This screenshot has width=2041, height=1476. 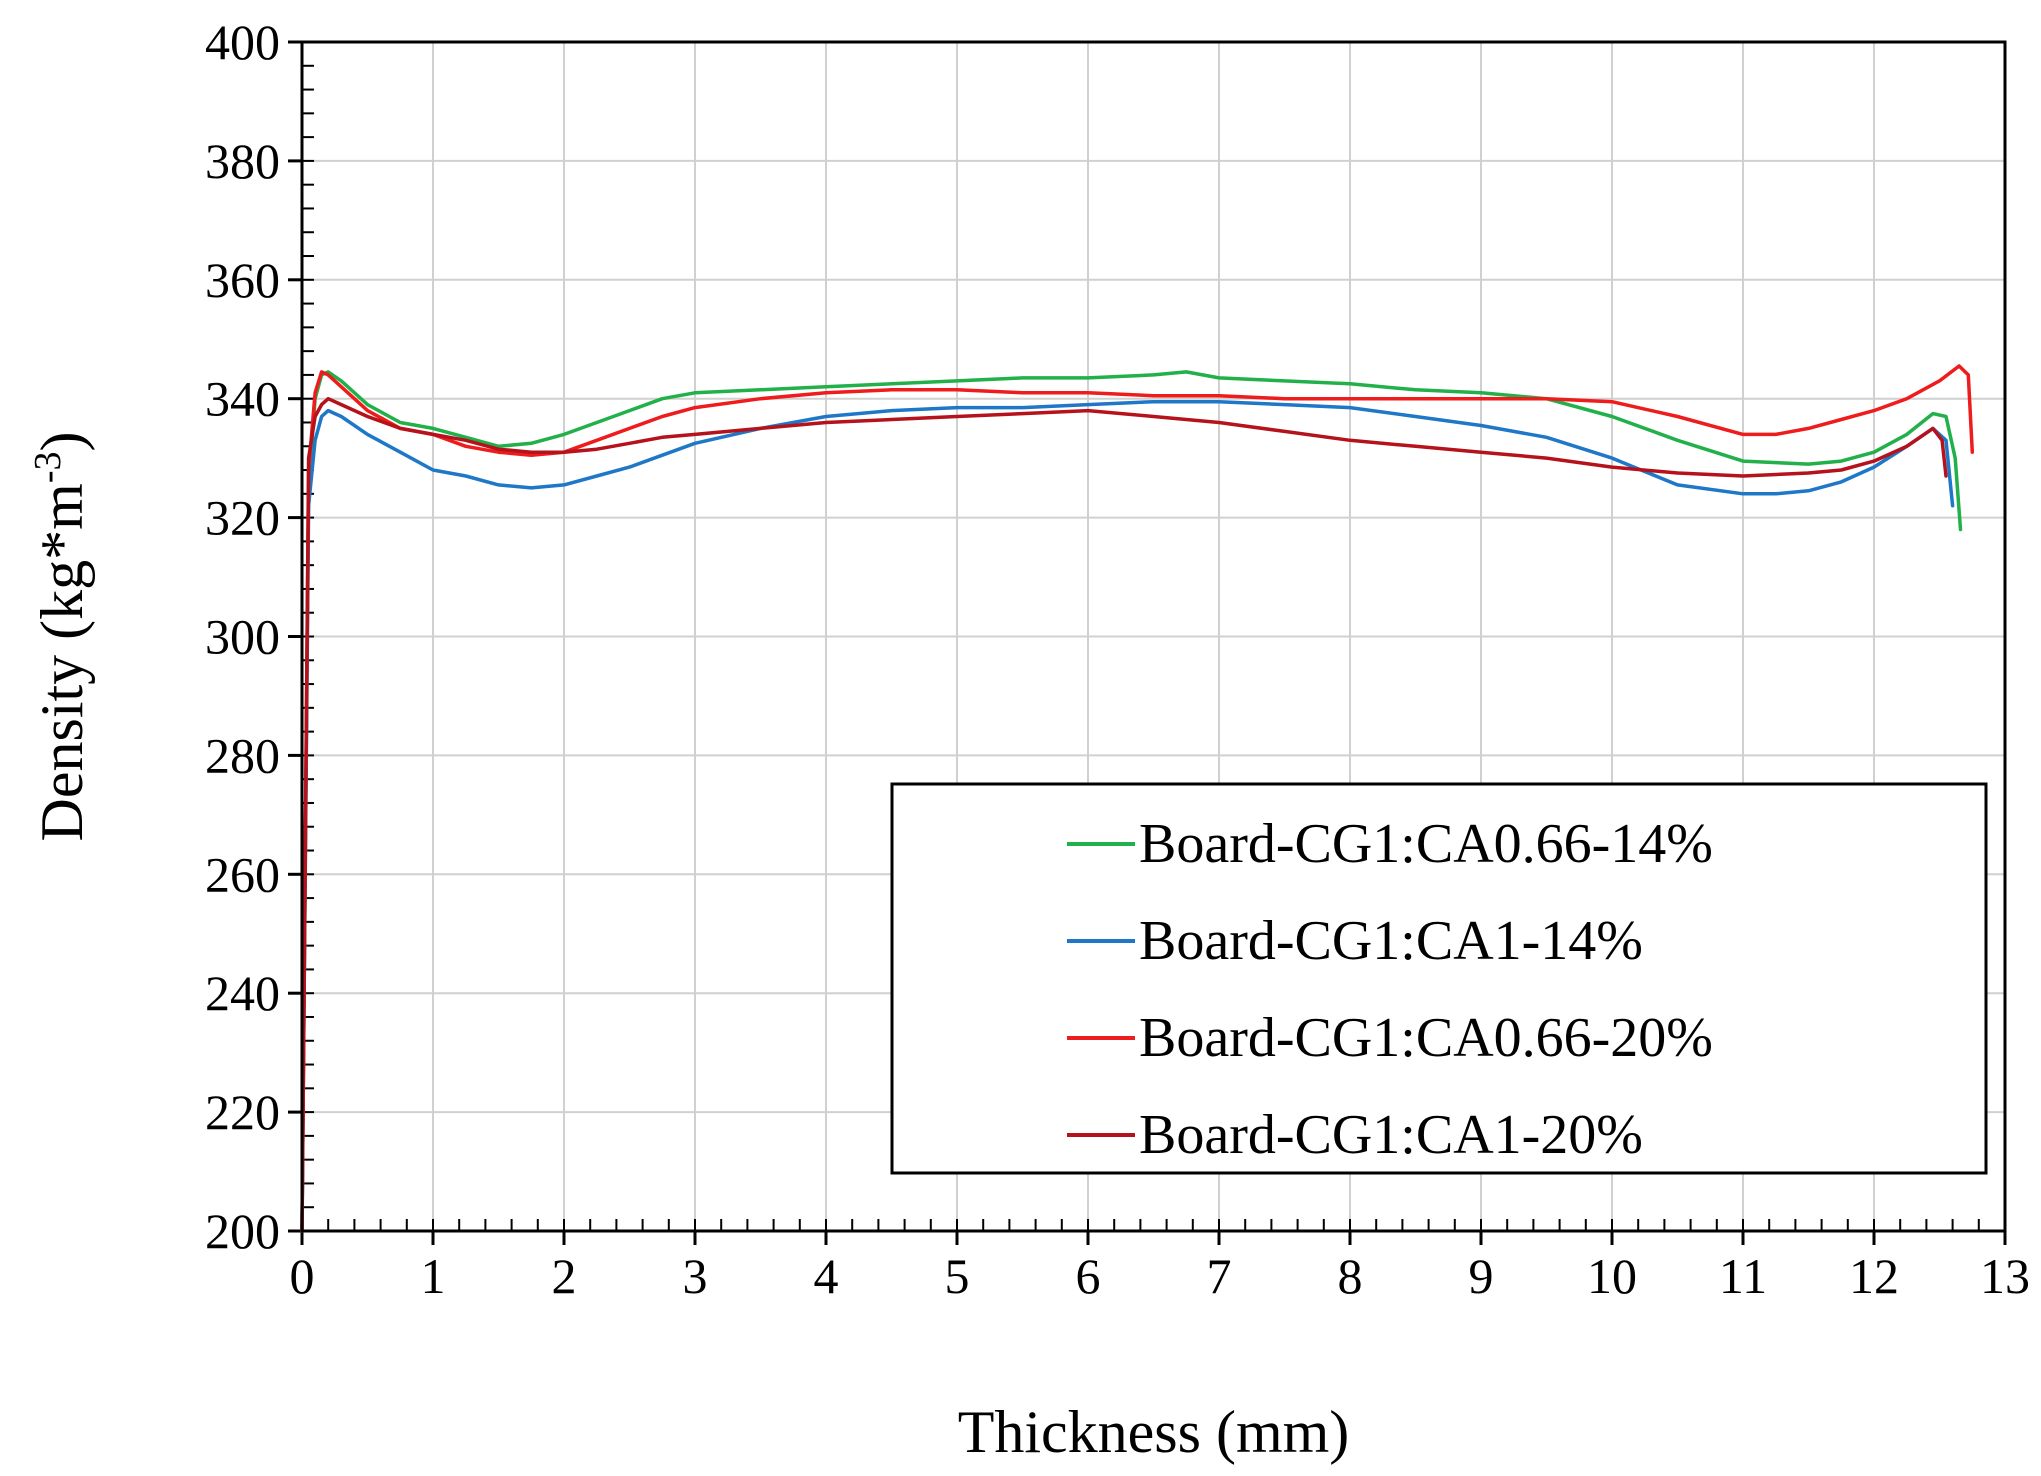 I want to click on legend-label: Board-CG1:CA1-14%, so click(x=1391, y=941).